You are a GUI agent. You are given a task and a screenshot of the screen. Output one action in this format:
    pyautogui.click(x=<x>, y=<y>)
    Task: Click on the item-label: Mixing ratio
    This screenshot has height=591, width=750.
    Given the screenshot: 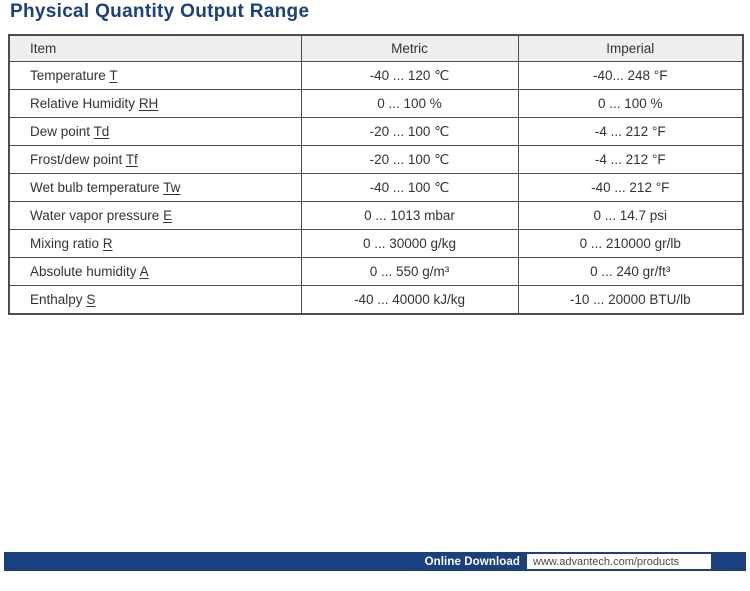 What is the action you would take?
    pyautogui.click(x=65, y=243)
    